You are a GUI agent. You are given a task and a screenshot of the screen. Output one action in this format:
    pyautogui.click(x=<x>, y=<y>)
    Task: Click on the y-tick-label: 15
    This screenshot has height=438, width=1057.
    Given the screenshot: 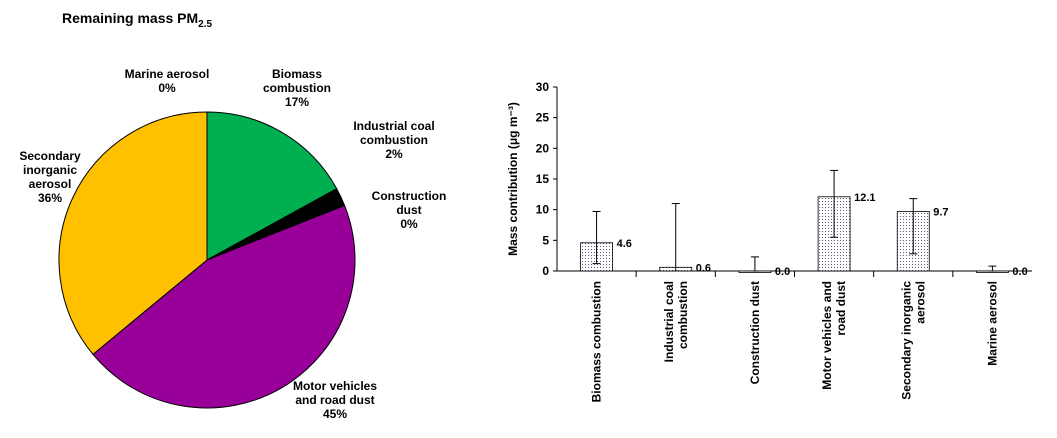 What is the action you would take?
    pyautogui.click(x=543, y=179)
    